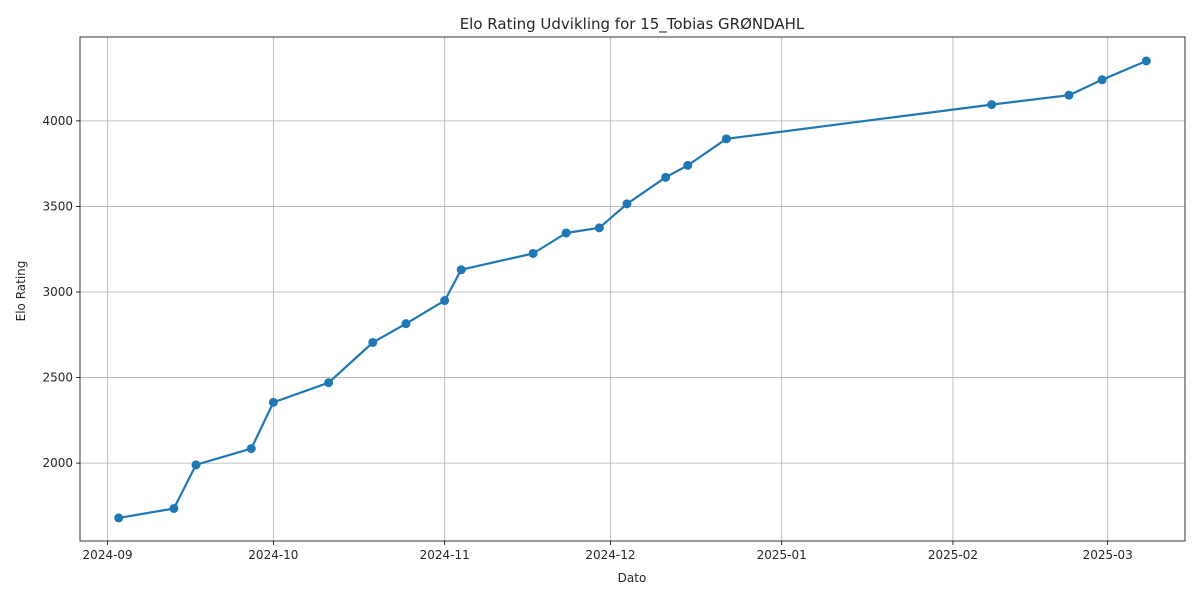 Image resolution: width=1200 pixels, height=600 pixels. I want to click on y-axis-label: Elo Rating, so click(21, 291).